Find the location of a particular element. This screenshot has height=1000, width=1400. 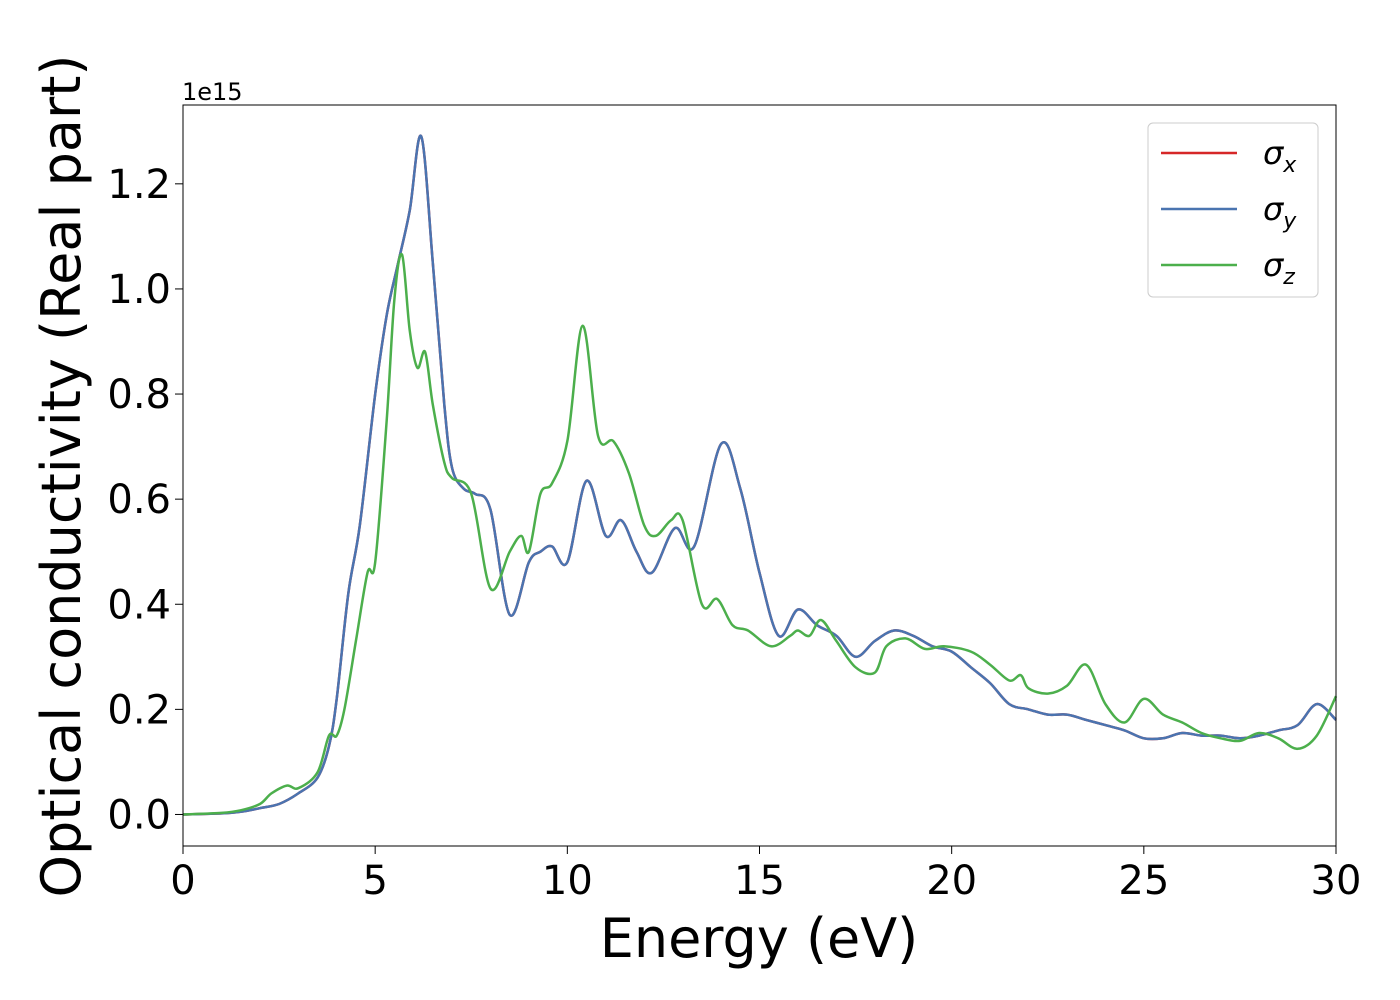

x-tick-label: 10 is located at coordinates (567, 881).